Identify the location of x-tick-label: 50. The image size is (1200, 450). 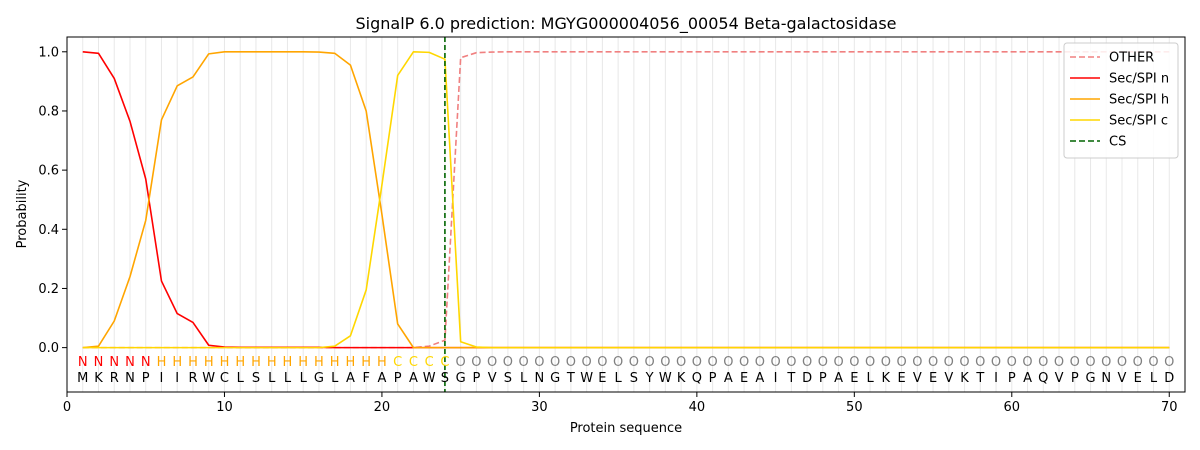
(854, 407).